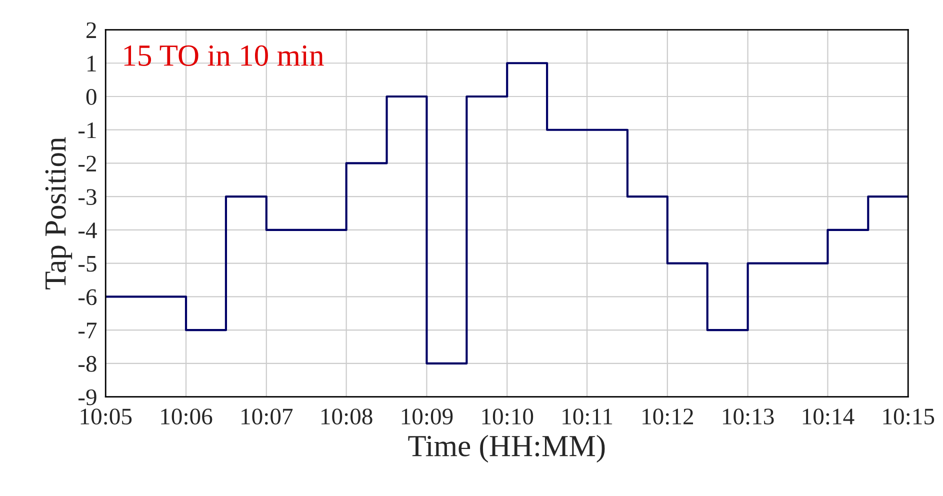 This screenshot has height=496, width=943. I want to click on y-tick-label: -2, so click(87, 164).